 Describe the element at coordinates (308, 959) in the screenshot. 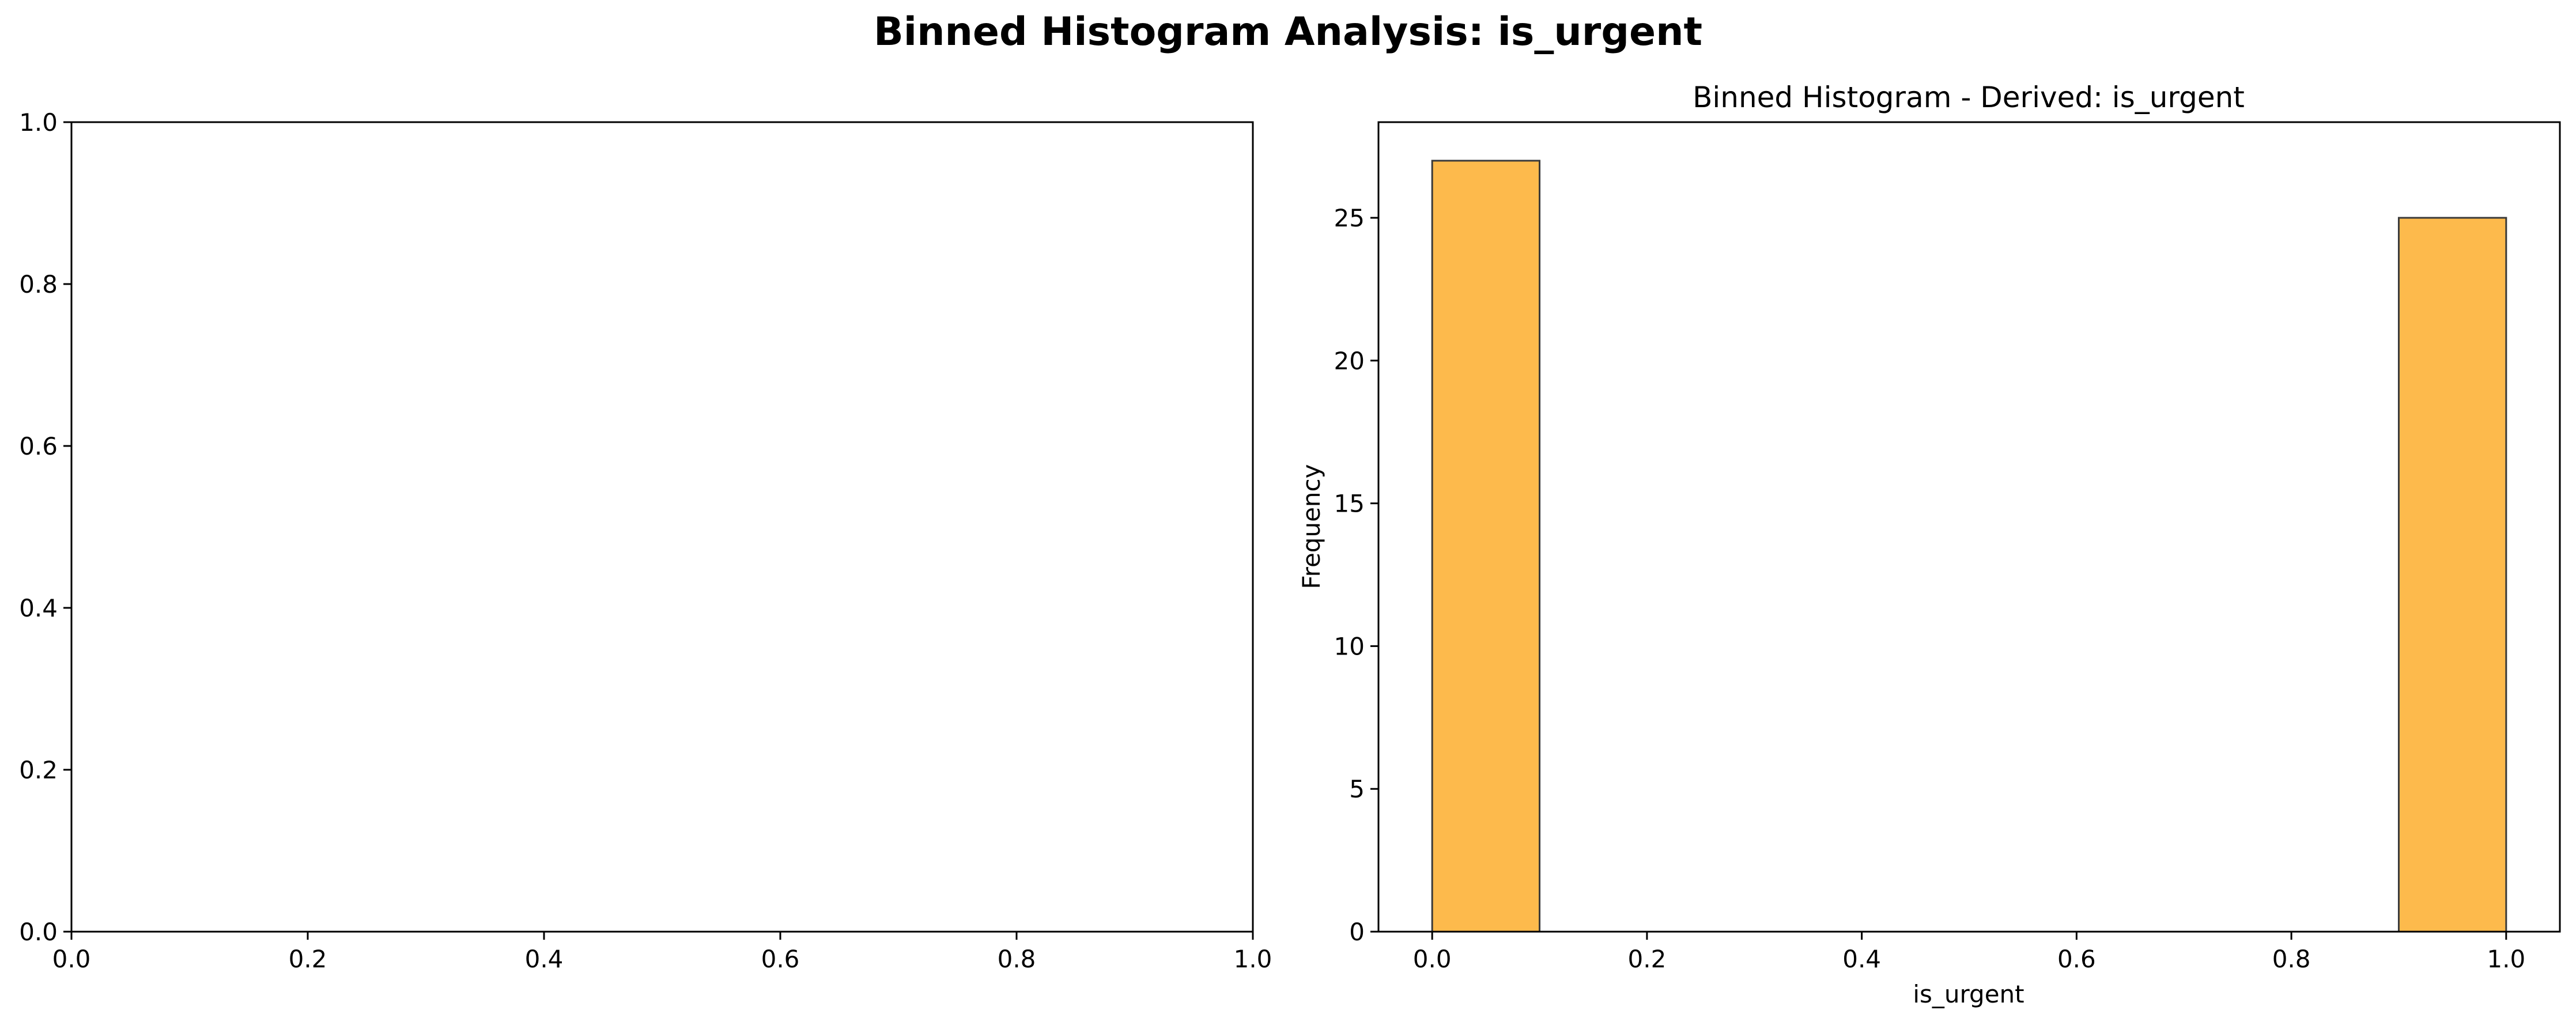

I see `left-axes-x-tick-label: 0.2` at that location.